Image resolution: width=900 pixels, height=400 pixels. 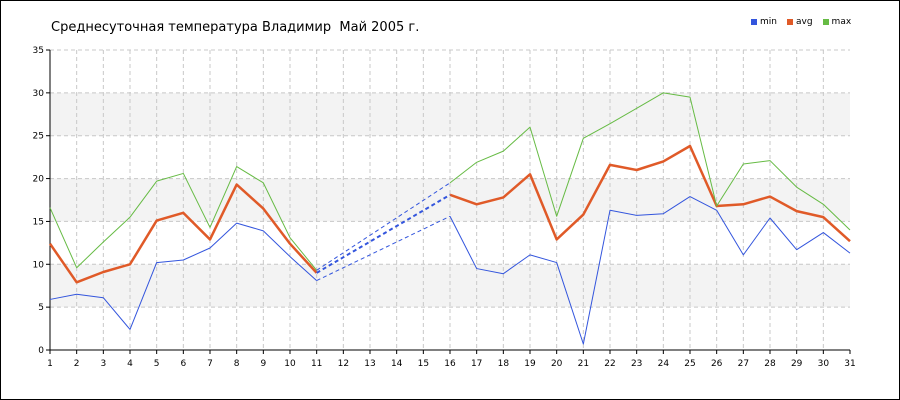 What do you see at coordinates (39, 94) in the screenshot?
I see `y-tick-label: 30` at bounding box center [39, 94].